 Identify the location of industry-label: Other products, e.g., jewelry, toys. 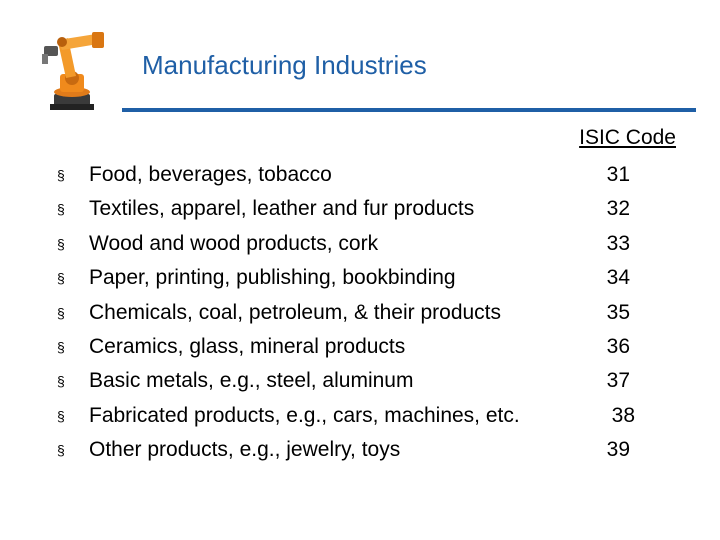
(245, 450).